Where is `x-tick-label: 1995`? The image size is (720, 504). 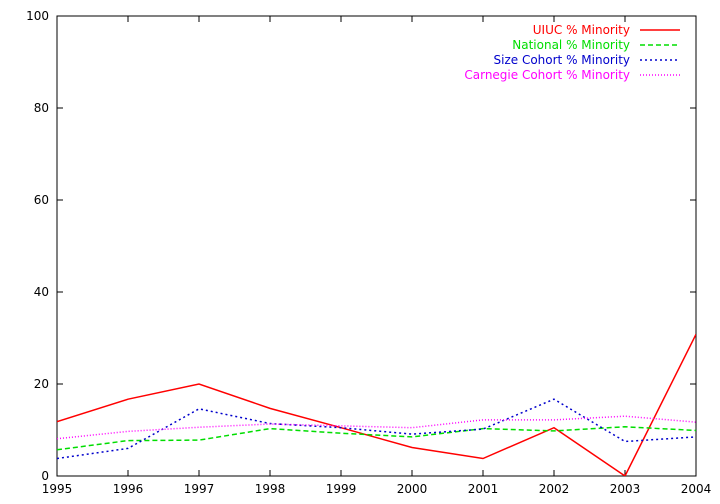 x-tick-label: 1995 is located at coordinates (57, 489).